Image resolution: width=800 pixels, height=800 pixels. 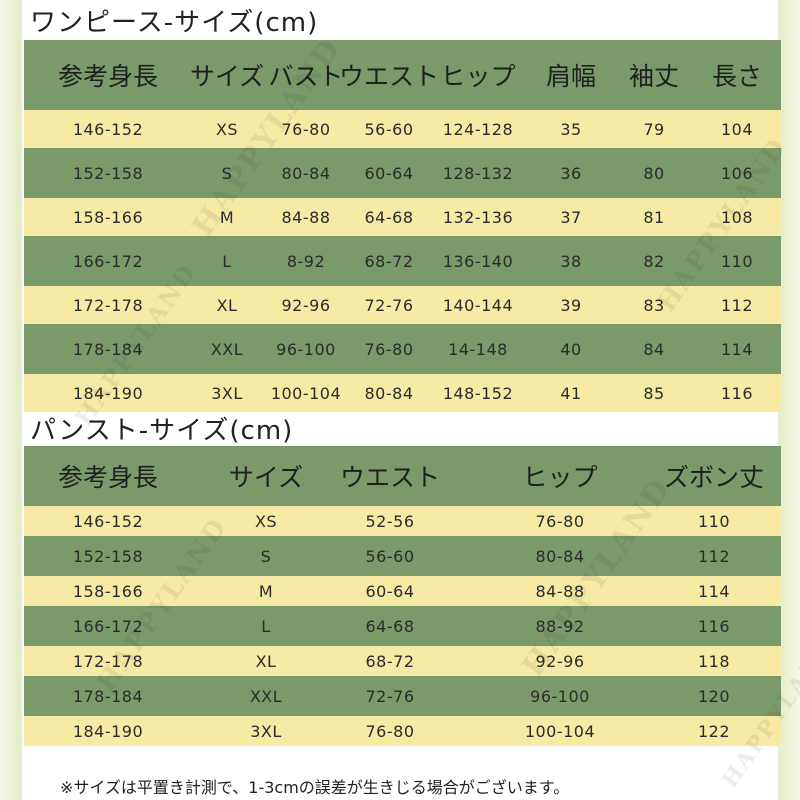 I want to click on table-cell: 122, so click(x=714, y=731).